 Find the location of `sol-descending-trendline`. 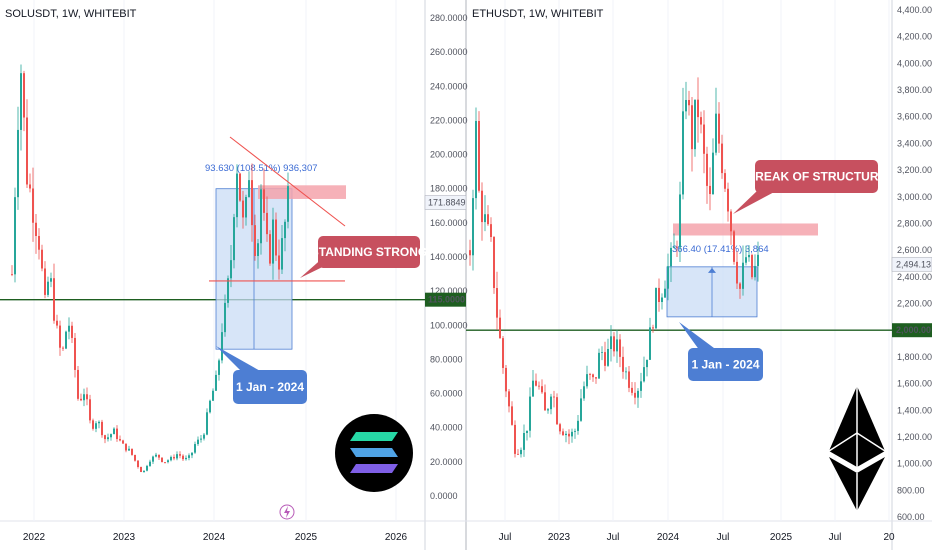

sol-descending-trendline is located at coordinates (287, 181).